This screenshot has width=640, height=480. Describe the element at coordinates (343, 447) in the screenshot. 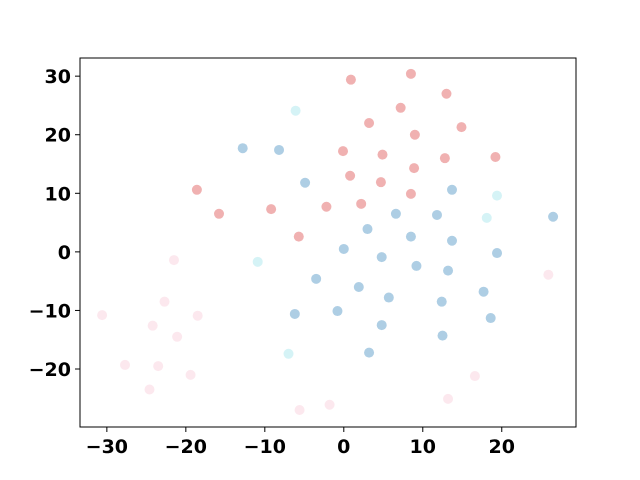

I see `x-tick-label: 0` at that location.